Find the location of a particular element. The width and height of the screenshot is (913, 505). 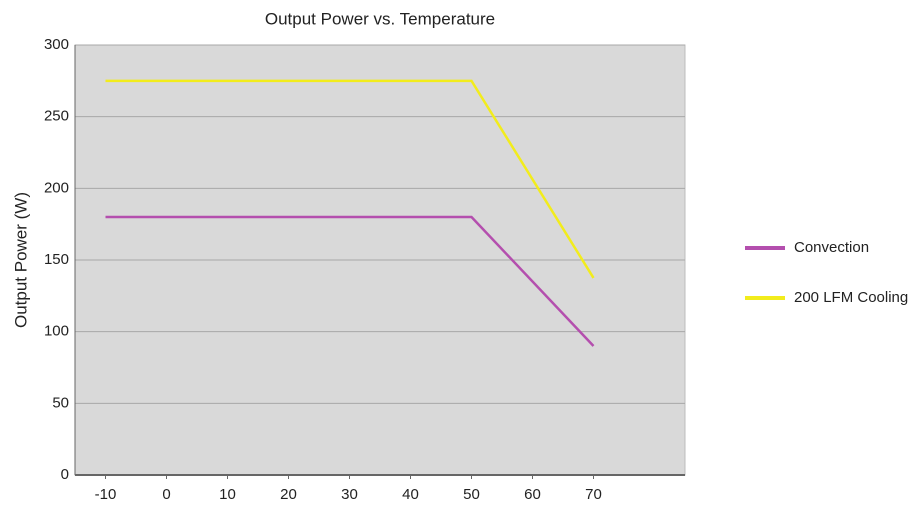

y-tick-label: 150 is located at coordinates (56, 259).